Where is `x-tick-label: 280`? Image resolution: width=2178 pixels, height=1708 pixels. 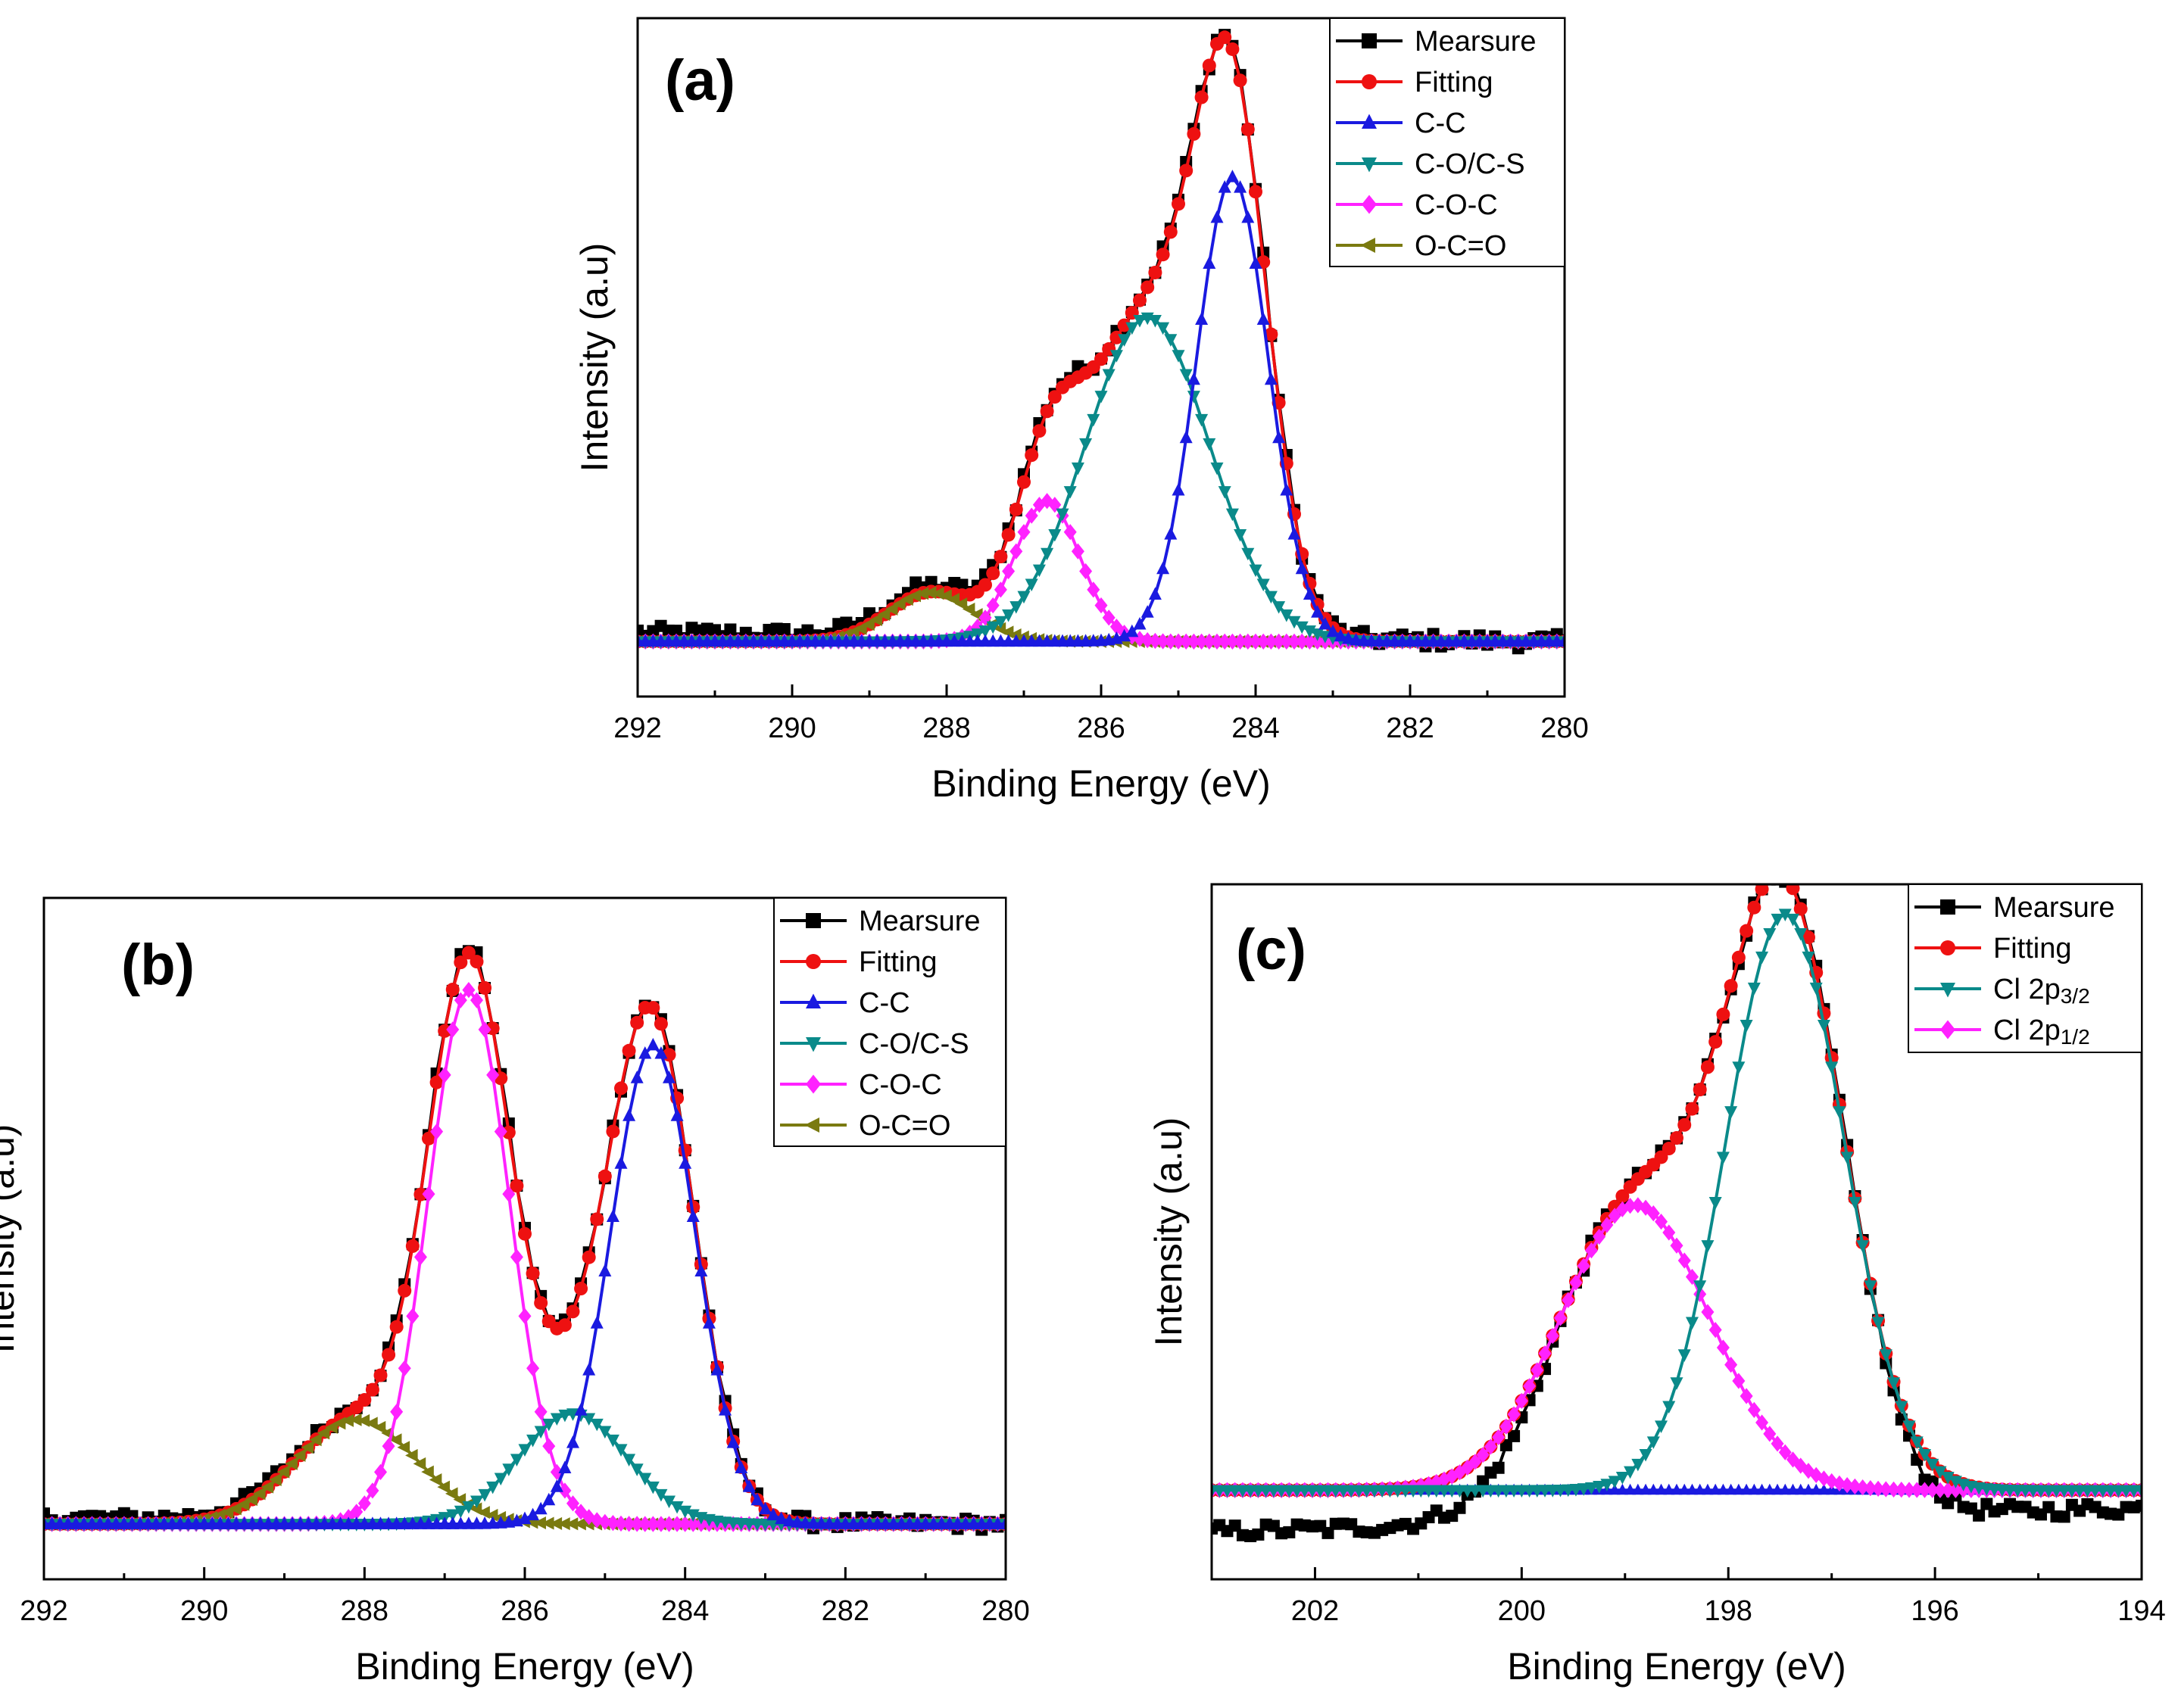 x-tick-label: 280 is located at coordinates (1564, 728).